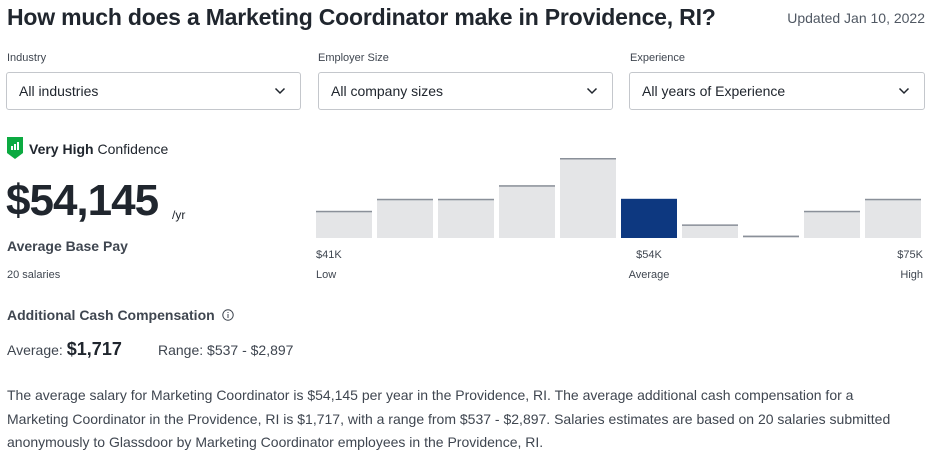 The image size is (932, 464). What do you see at coordinates (82, 200) in the screenshot?
I see `average-pay-amount: $54,145` at bounding box center [82, 200].